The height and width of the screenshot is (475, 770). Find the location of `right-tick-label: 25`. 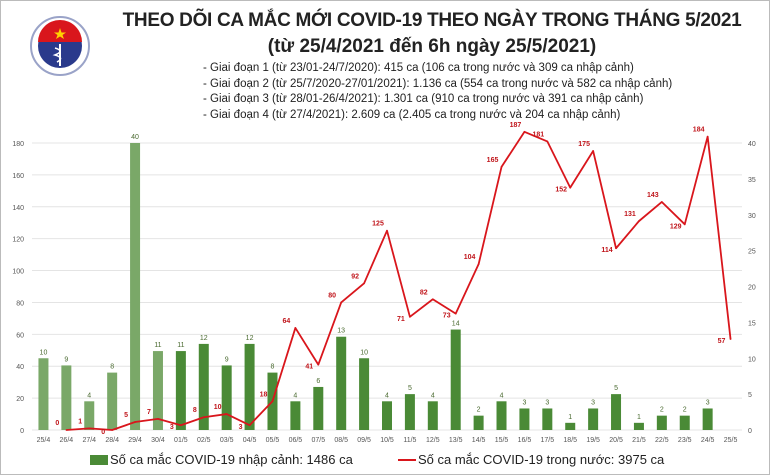

right-tick-label: 25 is located at coordinates (752, 252).